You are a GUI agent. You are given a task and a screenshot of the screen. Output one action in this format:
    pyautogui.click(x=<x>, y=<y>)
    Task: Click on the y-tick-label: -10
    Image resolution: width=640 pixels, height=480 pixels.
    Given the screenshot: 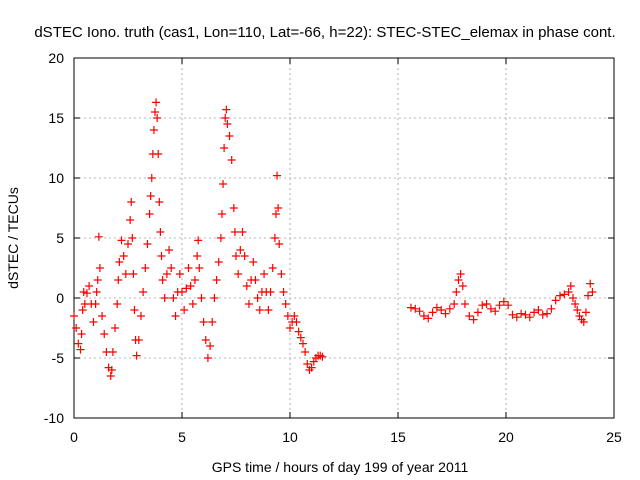 What is the action you would take?
    pyautogui.click(x=54, y=418)
    